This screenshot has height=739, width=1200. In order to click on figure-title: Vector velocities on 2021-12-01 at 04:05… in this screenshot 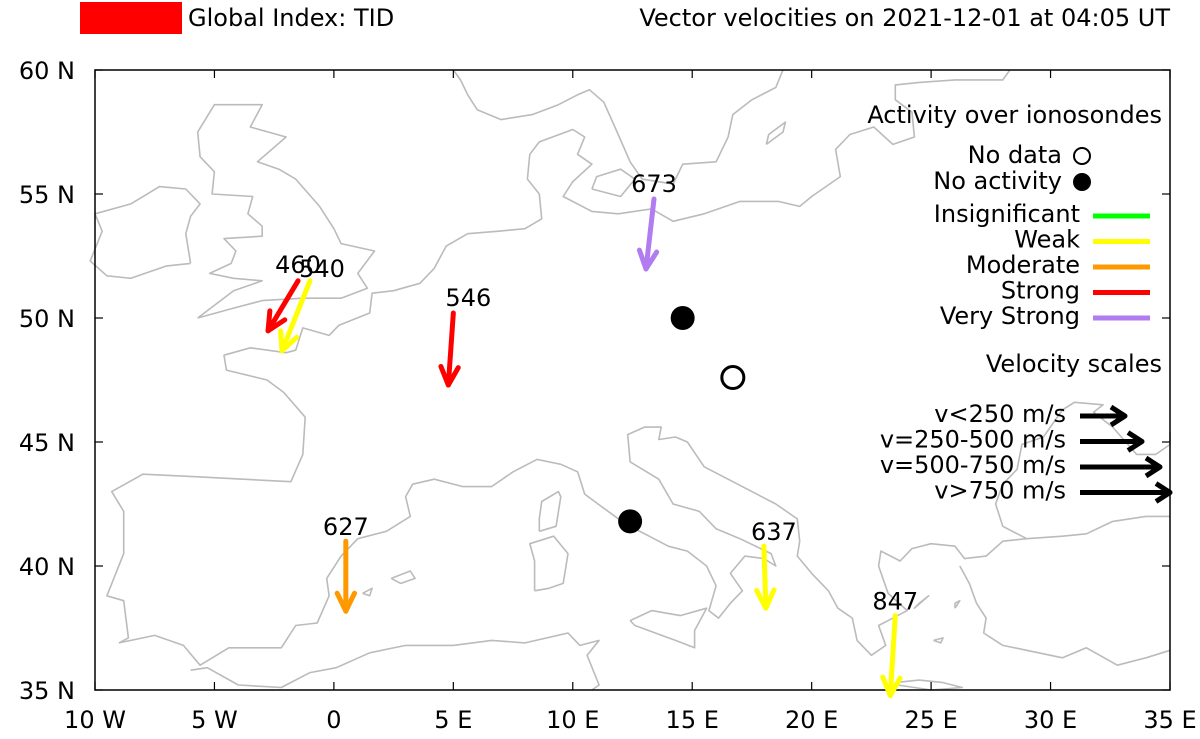, I will do `click(904, 18)`.